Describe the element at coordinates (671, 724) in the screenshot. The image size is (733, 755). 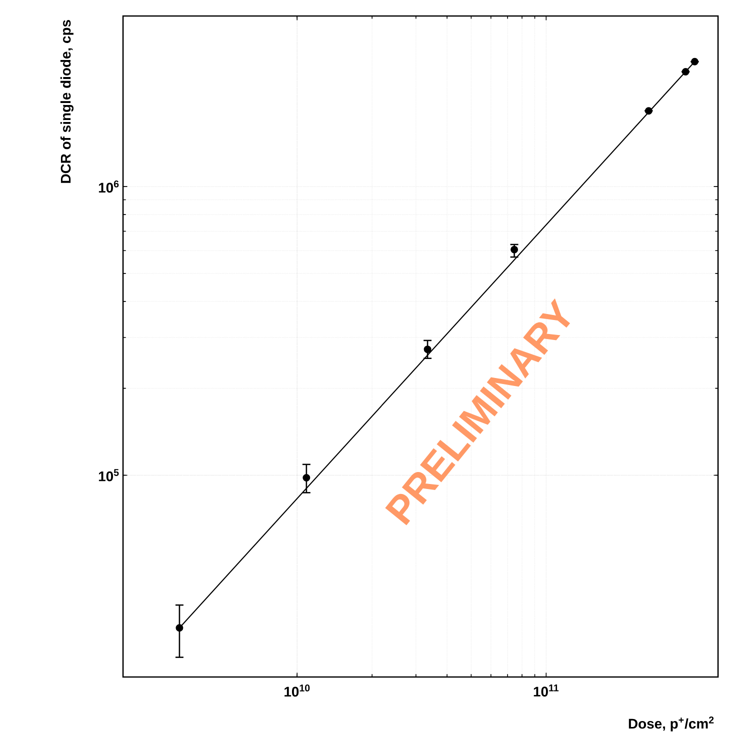
I see `x-axis-title: Dose, p$^{+}$/cm$^{2}$` at that location.